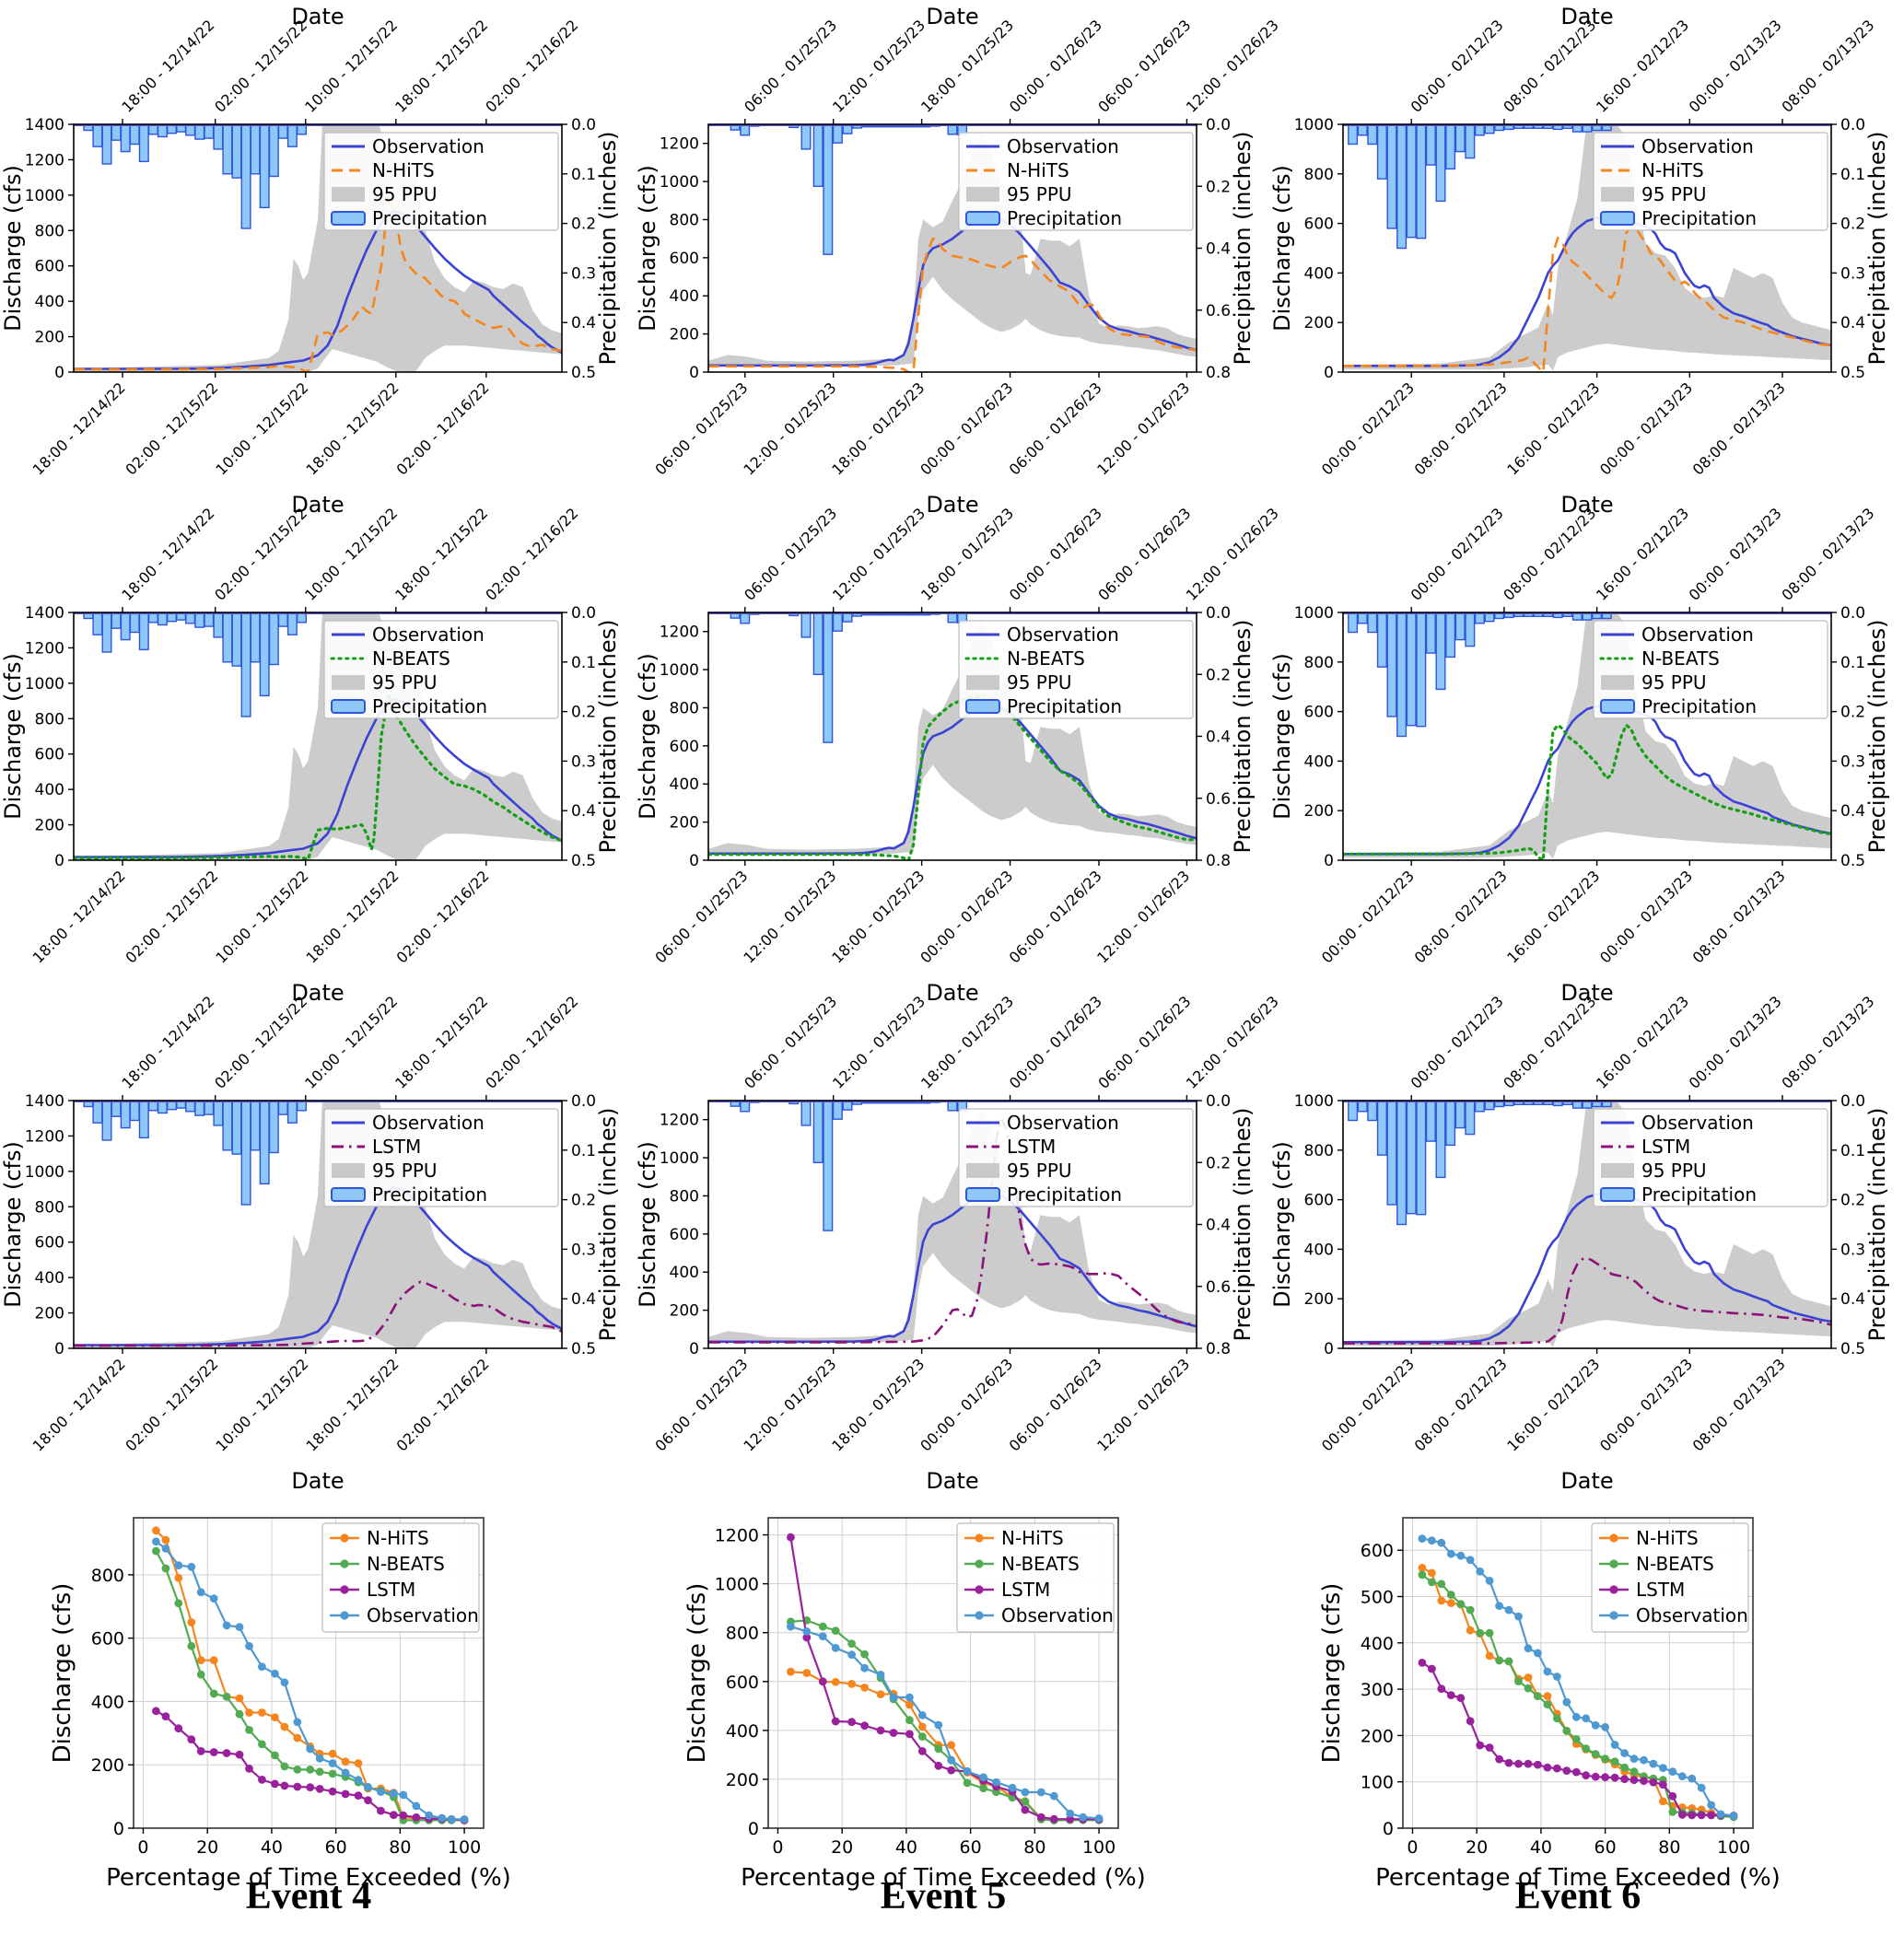 This screenshot has height=1935, width=1904. Describe the element at coordinates (1587, 736) in the screenshot. I see `plot-frame` at that location.